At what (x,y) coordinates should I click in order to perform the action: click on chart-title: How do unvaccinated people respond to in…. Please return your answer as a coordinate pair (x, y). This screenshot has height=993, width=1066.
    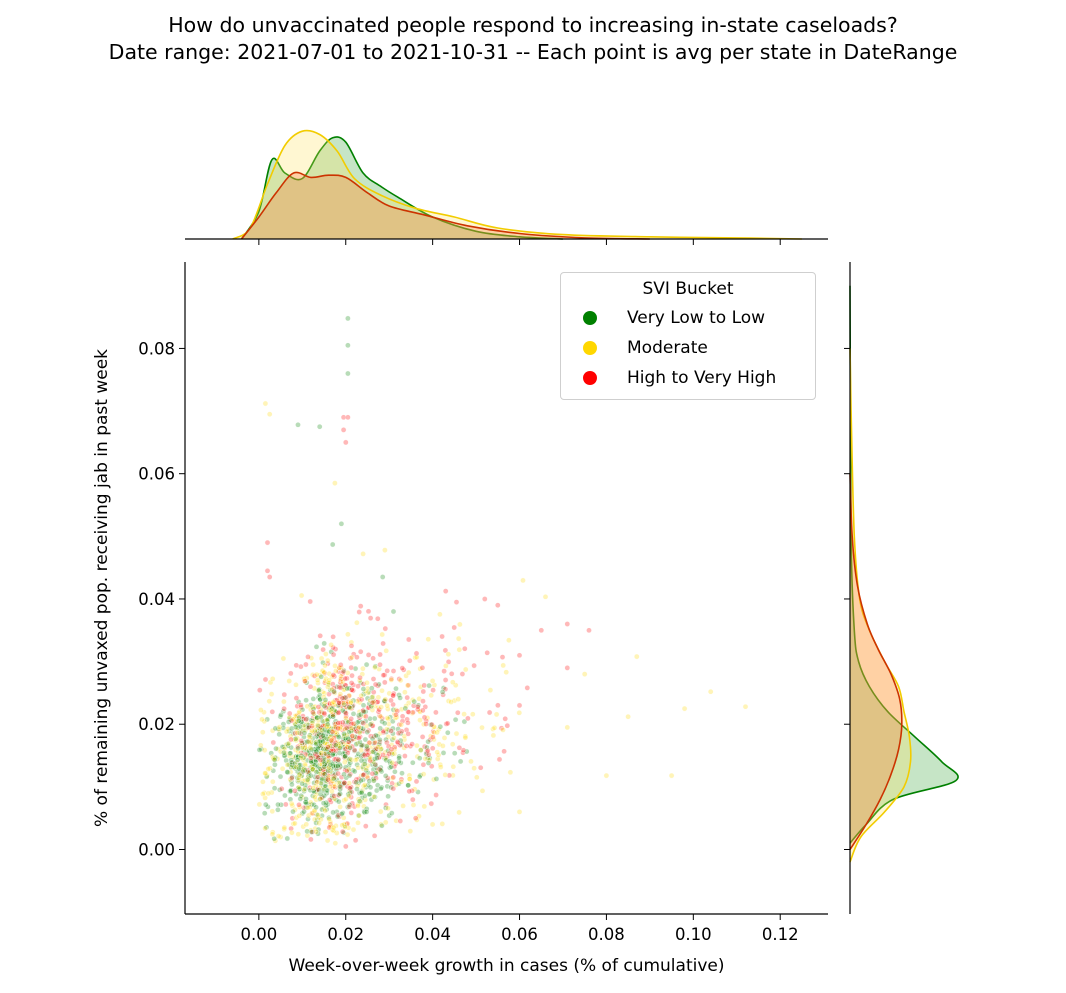
    Looking at the image, I should click on (533, 39).